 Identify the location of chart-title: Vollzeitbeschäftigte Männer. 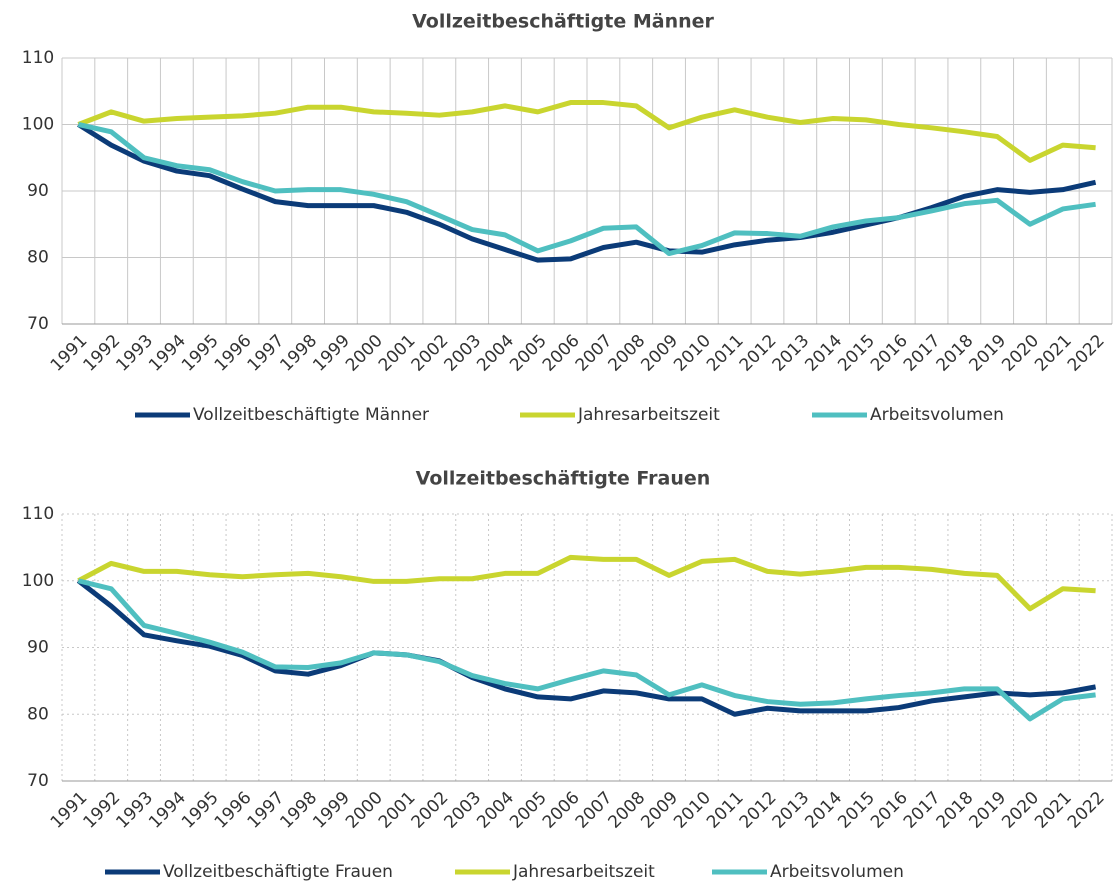
(563, 22).